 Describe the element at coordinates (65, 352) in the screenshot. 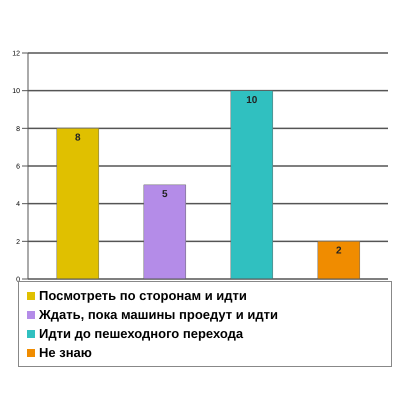

I see `legend-label: Не знаю` at that location.